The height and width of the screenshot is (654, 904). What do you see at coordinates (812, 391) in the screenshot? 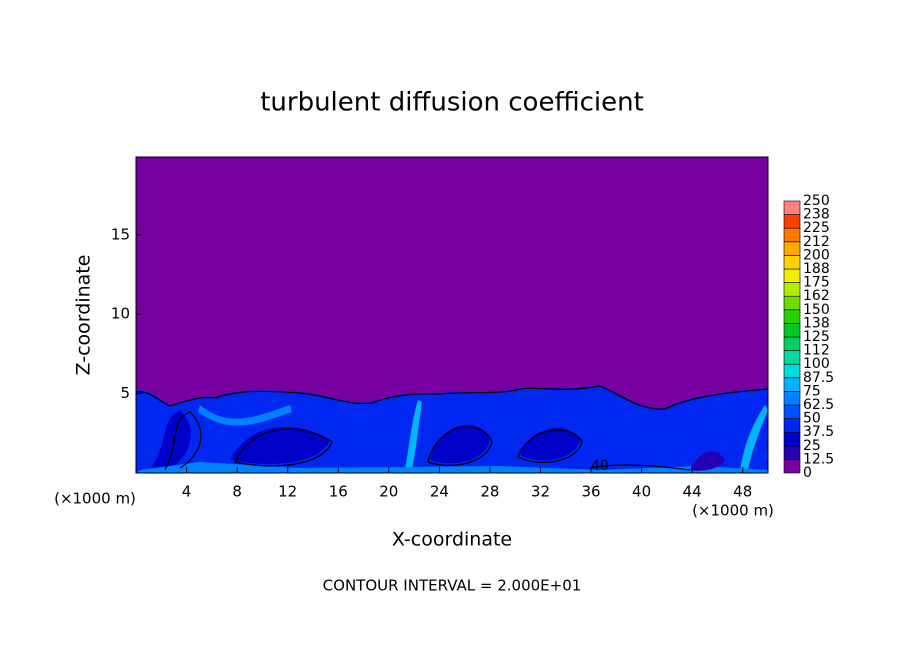
I see `colorbar-label: 75` at bounding box center [812, 391].